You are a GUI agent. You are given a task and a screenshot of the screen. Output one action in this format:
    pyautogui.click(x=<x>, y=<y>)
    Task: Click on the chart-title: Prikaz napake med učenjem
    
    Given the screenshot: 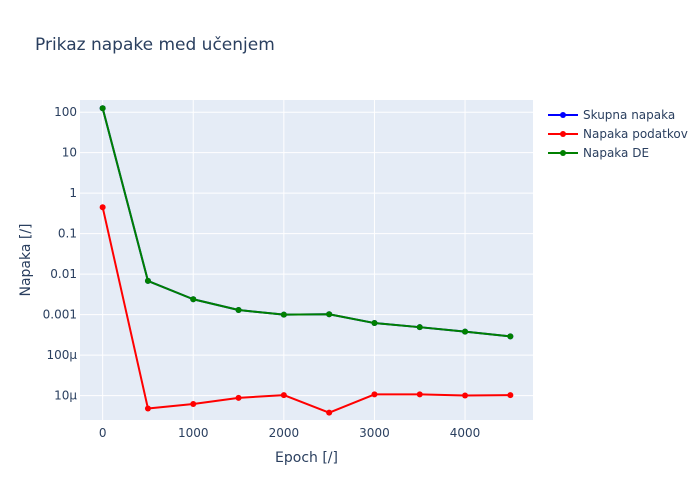 What is the action you would take?
    pyautogui.click(x=155, y=45)
    